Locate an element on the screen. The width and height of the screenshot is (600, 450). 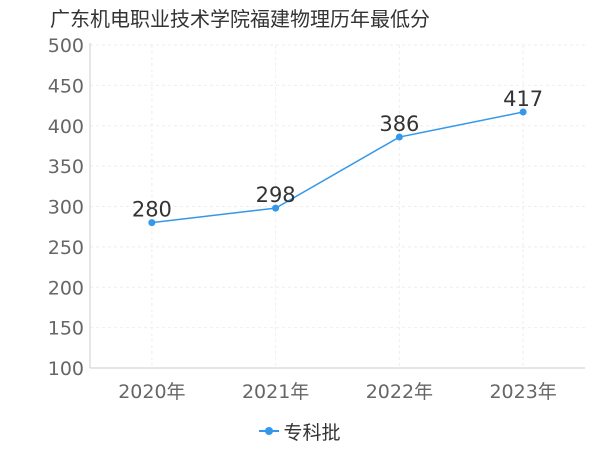
legend: 专科批 is located at coordinates (300, 431).